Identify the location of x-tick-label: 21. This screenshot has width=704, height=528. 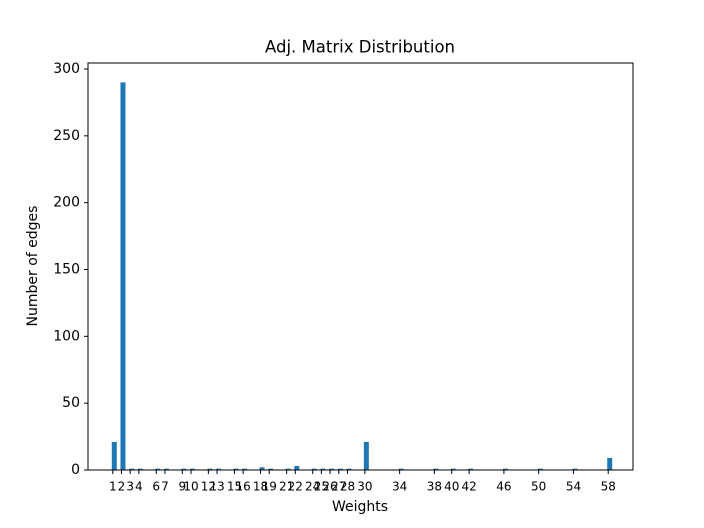
(286, 487).